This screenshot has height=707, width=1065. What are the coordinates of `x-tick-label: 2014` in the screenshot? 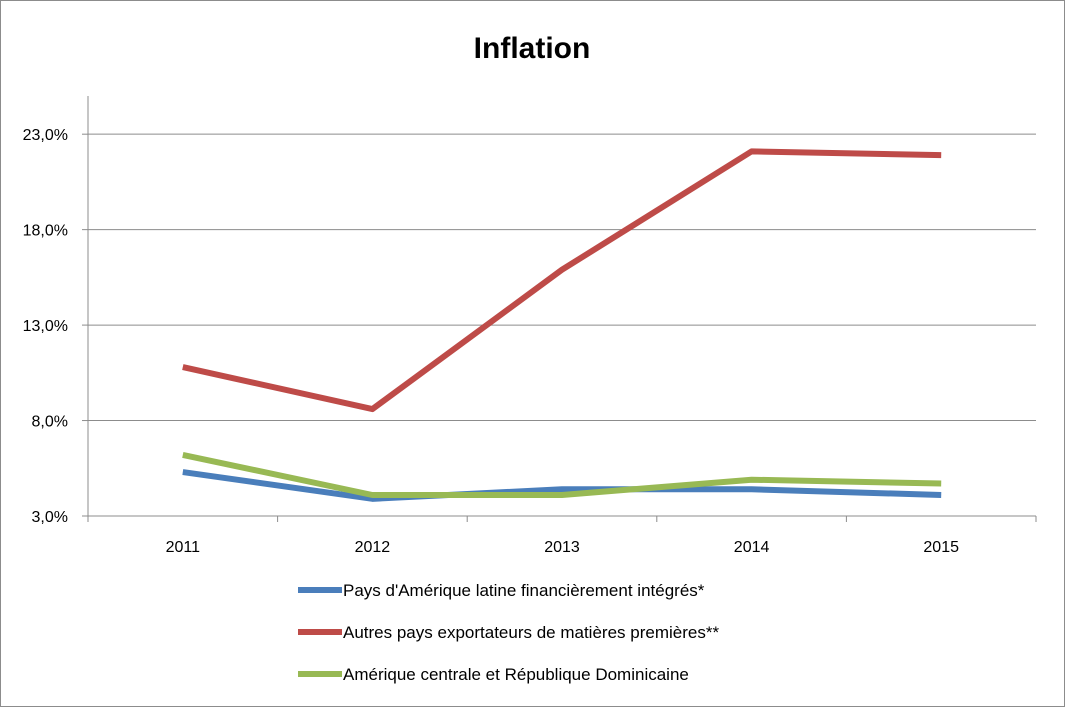 It's located at (752, 547).